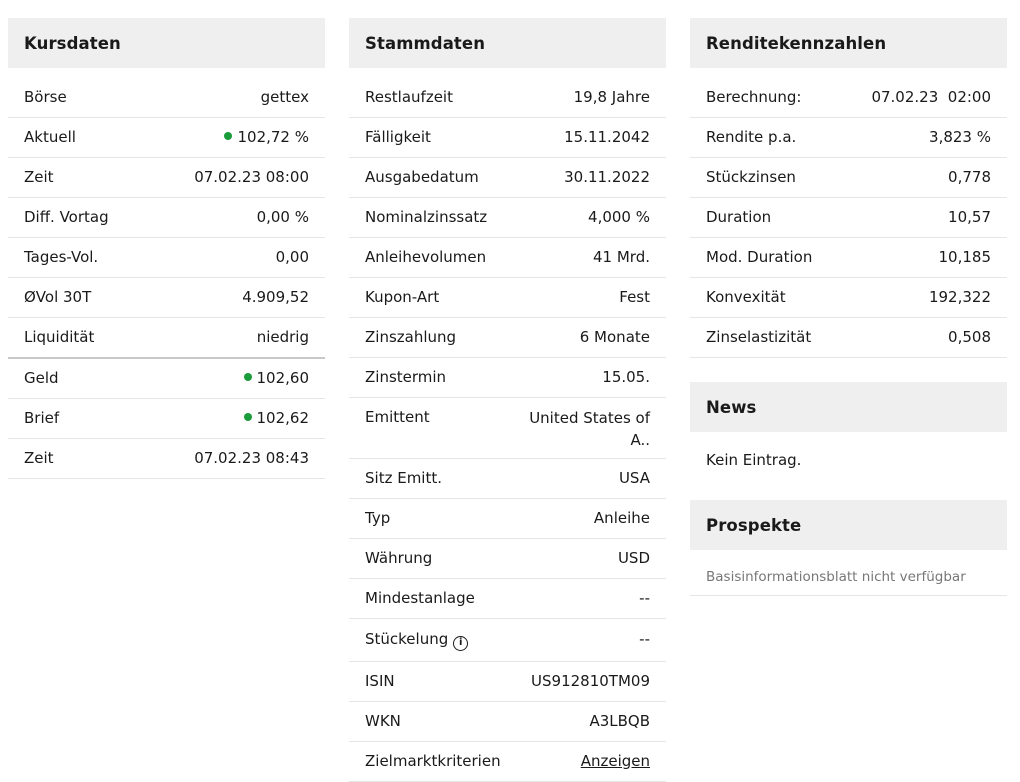  What do you see at coordinates (848, 407) in the screenshot?
I see `news-title: News` at bounding box center [848, 407].